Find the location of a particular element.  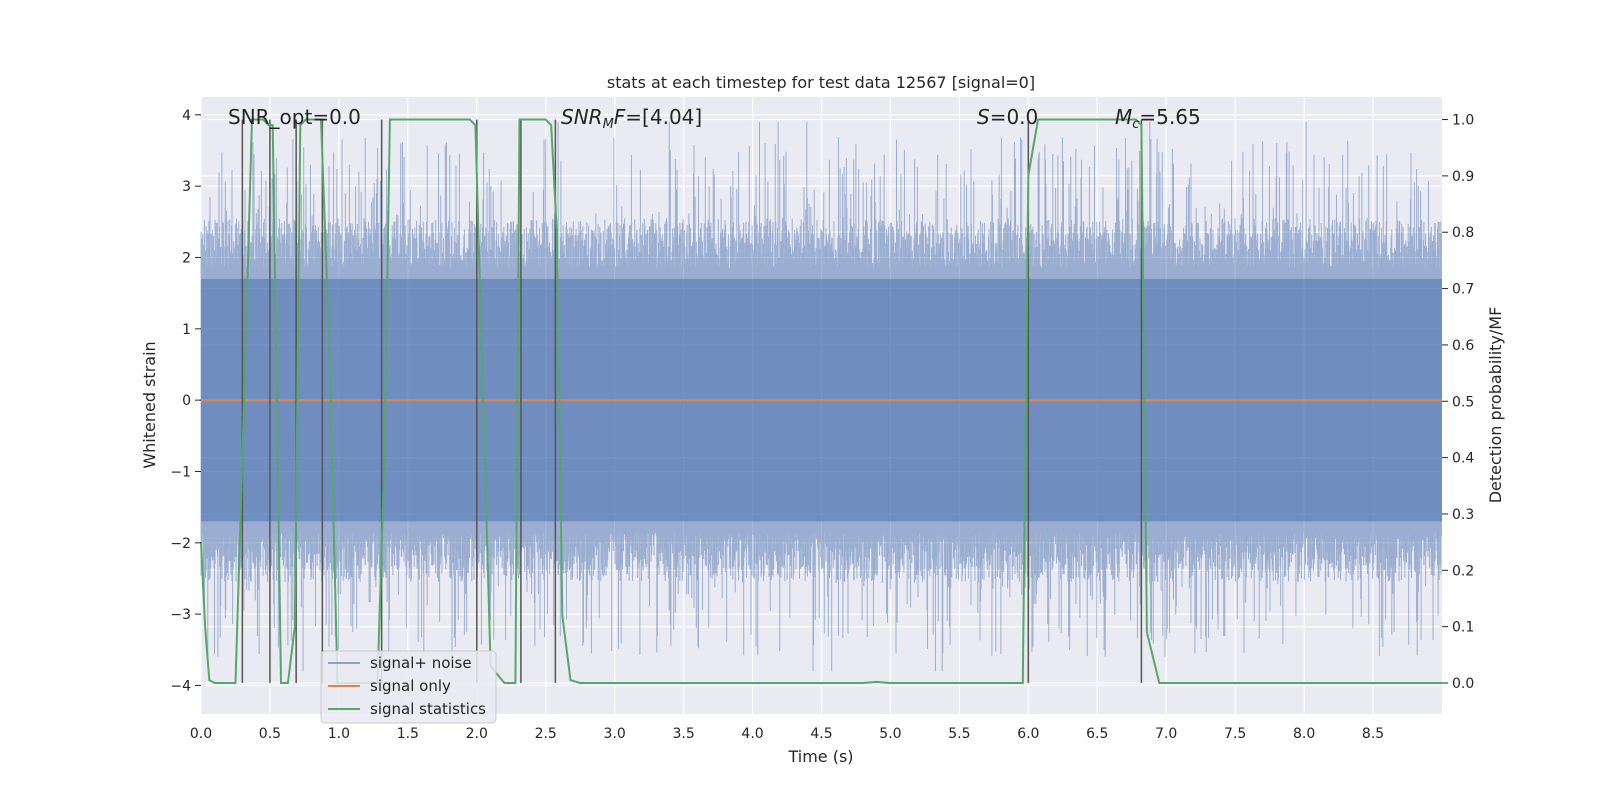

y-tick-label: 3 is located at coordinates (186, 187).